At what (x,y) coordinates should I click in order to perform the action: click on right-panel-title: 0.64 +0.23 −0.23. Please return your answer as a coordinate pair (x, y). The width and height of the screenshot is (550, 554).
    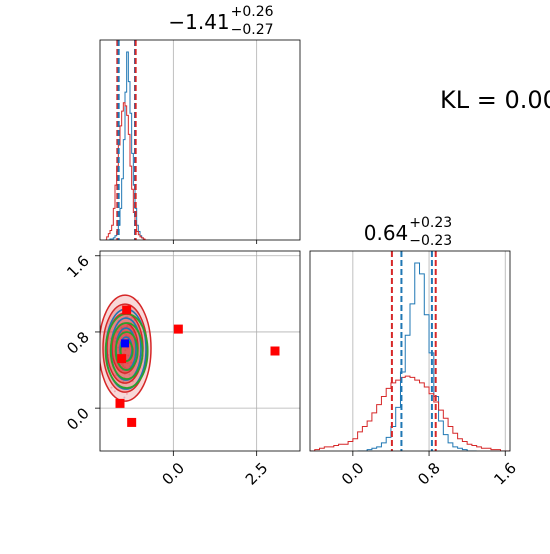
    Looking at the image, I should click on (407, 232).